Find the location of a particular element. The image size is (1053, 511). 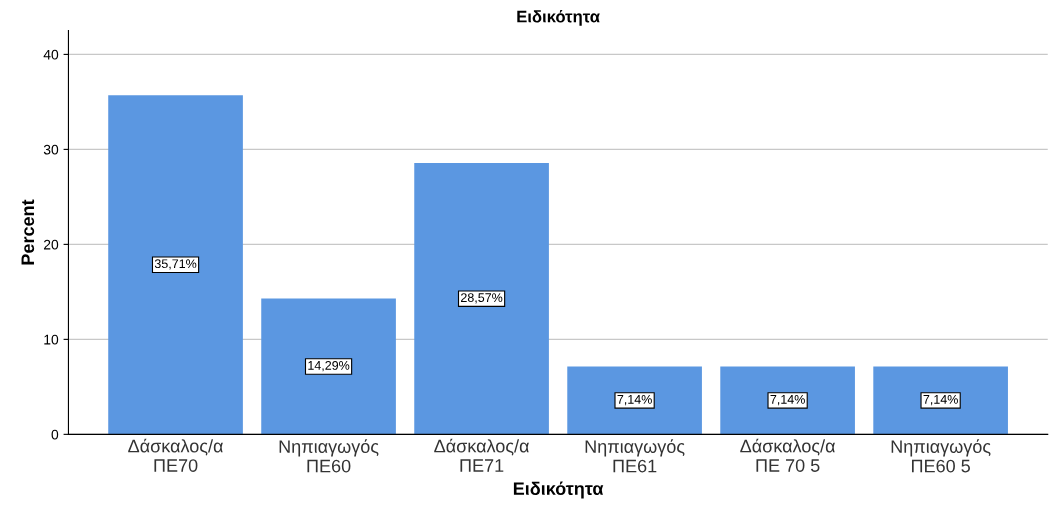

y-tick-label: 0 is located at coordinates (55, 434).